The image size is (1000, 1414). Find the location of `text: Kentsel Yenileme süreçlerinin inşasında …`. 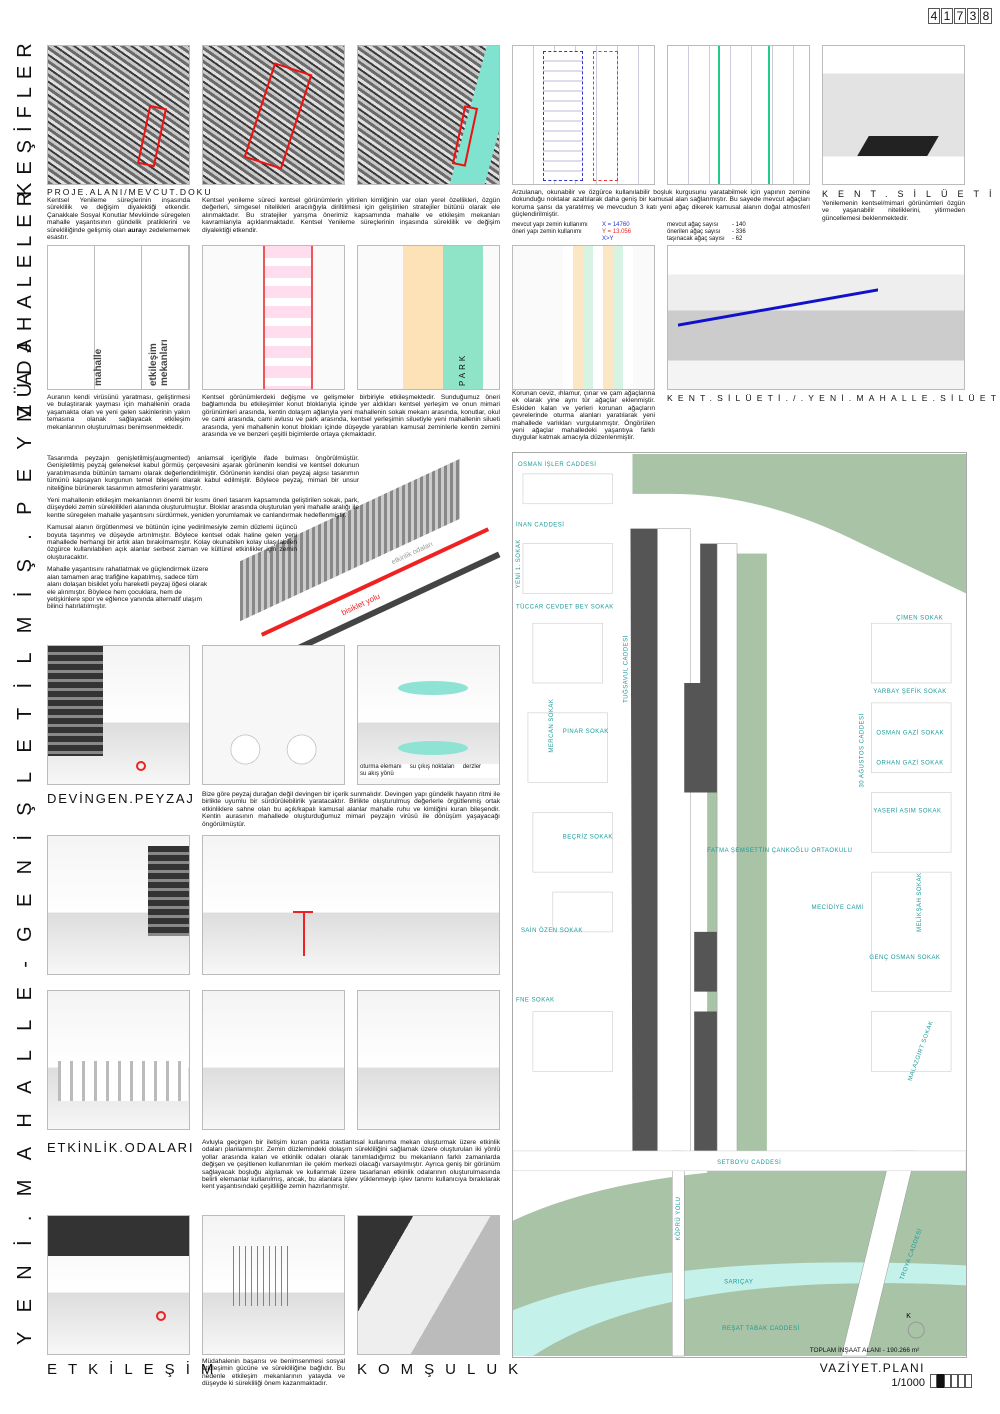

text: Kentsel Yenileme süreçlerinin inşasında … is located at coordinates (118, 215).